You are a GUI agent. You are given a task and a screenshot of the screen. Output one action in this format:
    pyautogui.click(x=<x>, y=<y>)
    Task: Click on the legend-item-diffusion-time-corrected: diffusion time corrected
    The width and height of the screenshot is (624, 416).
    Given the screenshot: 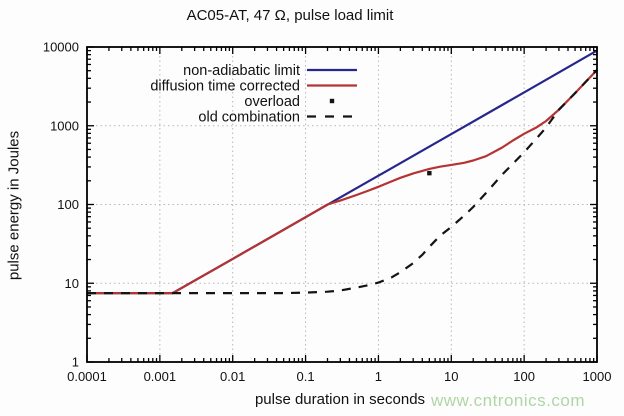 What is the action you would take?
    pyautogui.click(x=253, y=87)
    